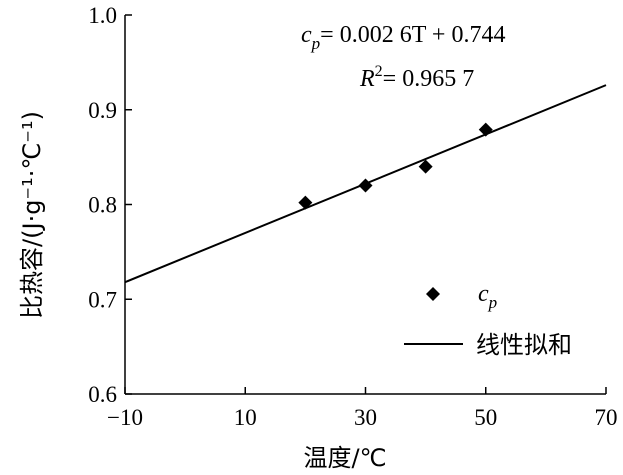  What do you see at coordinates (102, 110) in the screenshot?
I see `y-tick-label: 0.9` at bounding box center [102, 110].